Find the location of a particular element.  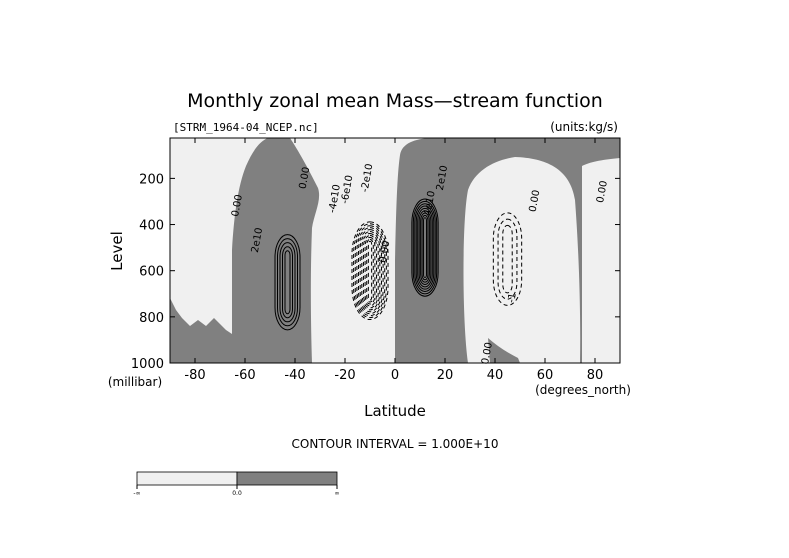

y-axis-label: Level is located at coordinates (117, 251).